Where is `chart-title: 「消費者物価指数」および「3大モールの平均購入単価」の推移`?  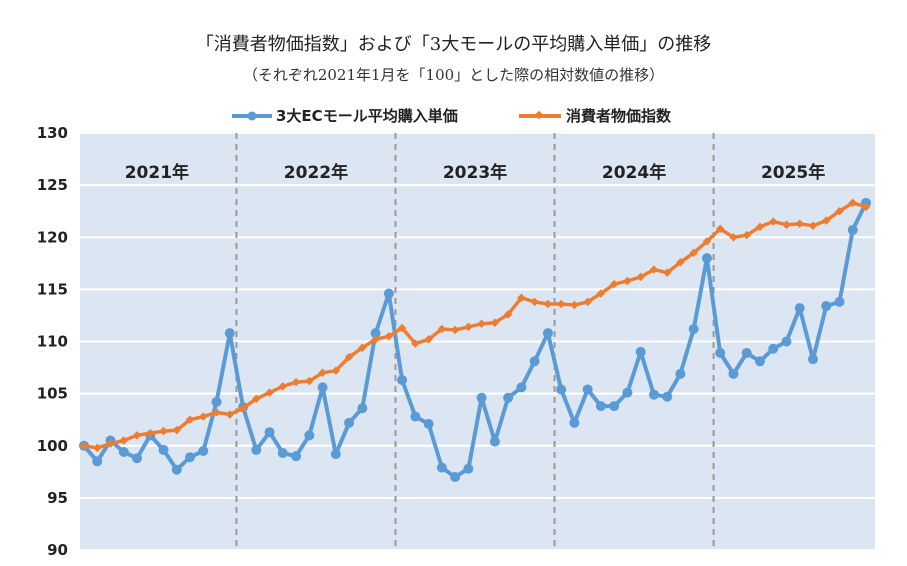
chart-title: 「消費者物価指数」および「3大モールの平均購入単価」の推移 is located at coordinates (453, 44).